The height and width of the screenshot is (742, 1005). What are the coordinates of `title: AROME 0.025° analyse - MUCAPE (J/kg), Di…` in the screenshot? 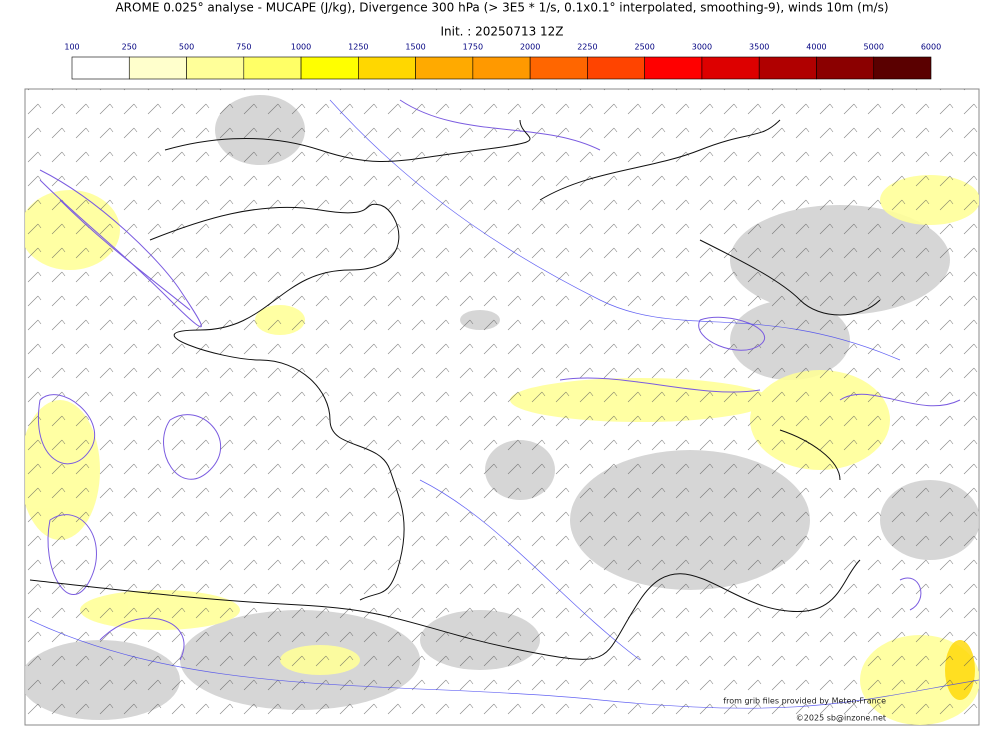 It's located at (501, 8).